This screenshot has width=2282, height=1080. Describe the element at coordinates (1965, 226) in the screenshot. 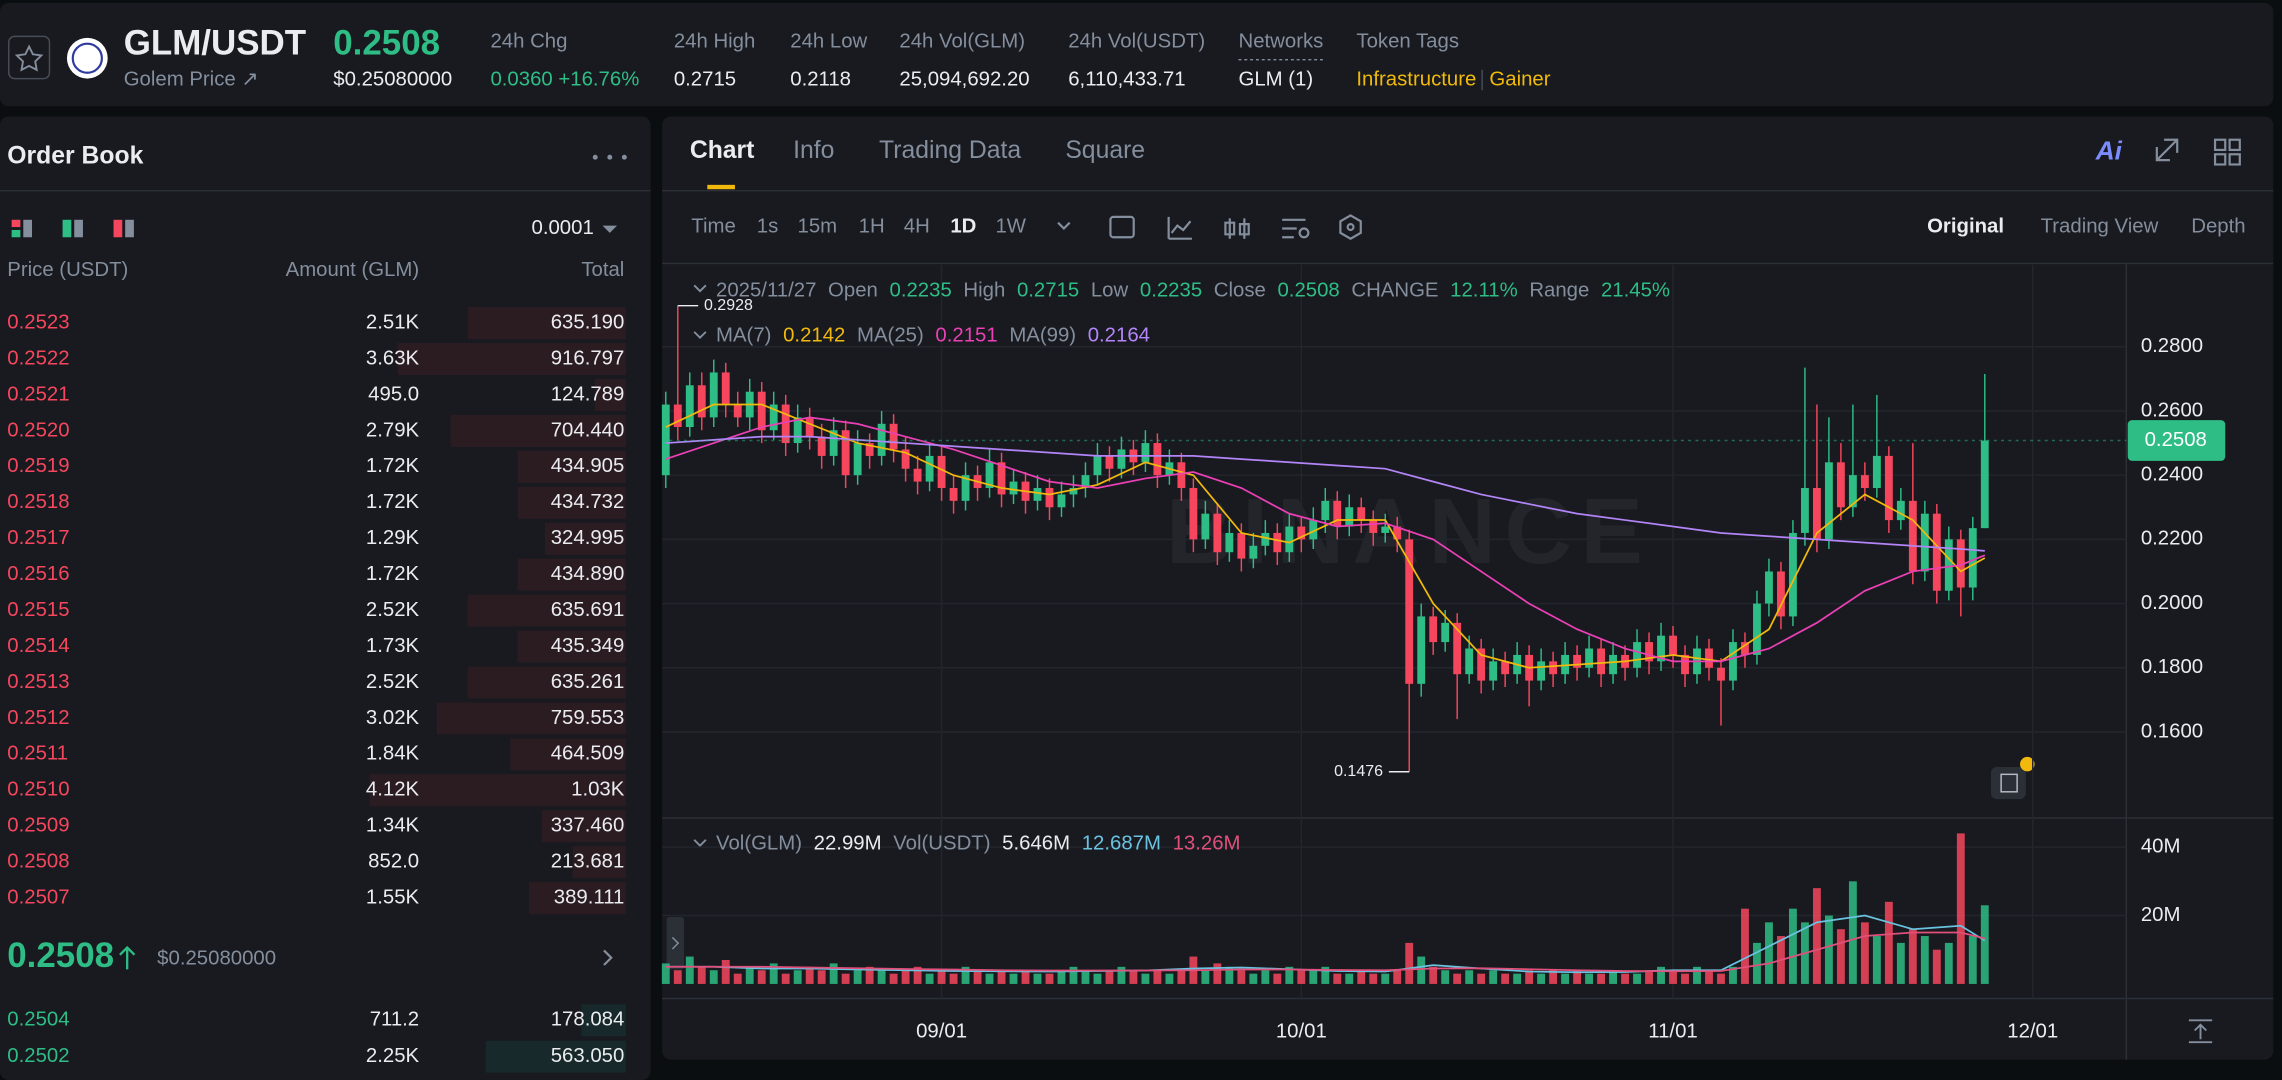

I see `view-option: Original` at that location.